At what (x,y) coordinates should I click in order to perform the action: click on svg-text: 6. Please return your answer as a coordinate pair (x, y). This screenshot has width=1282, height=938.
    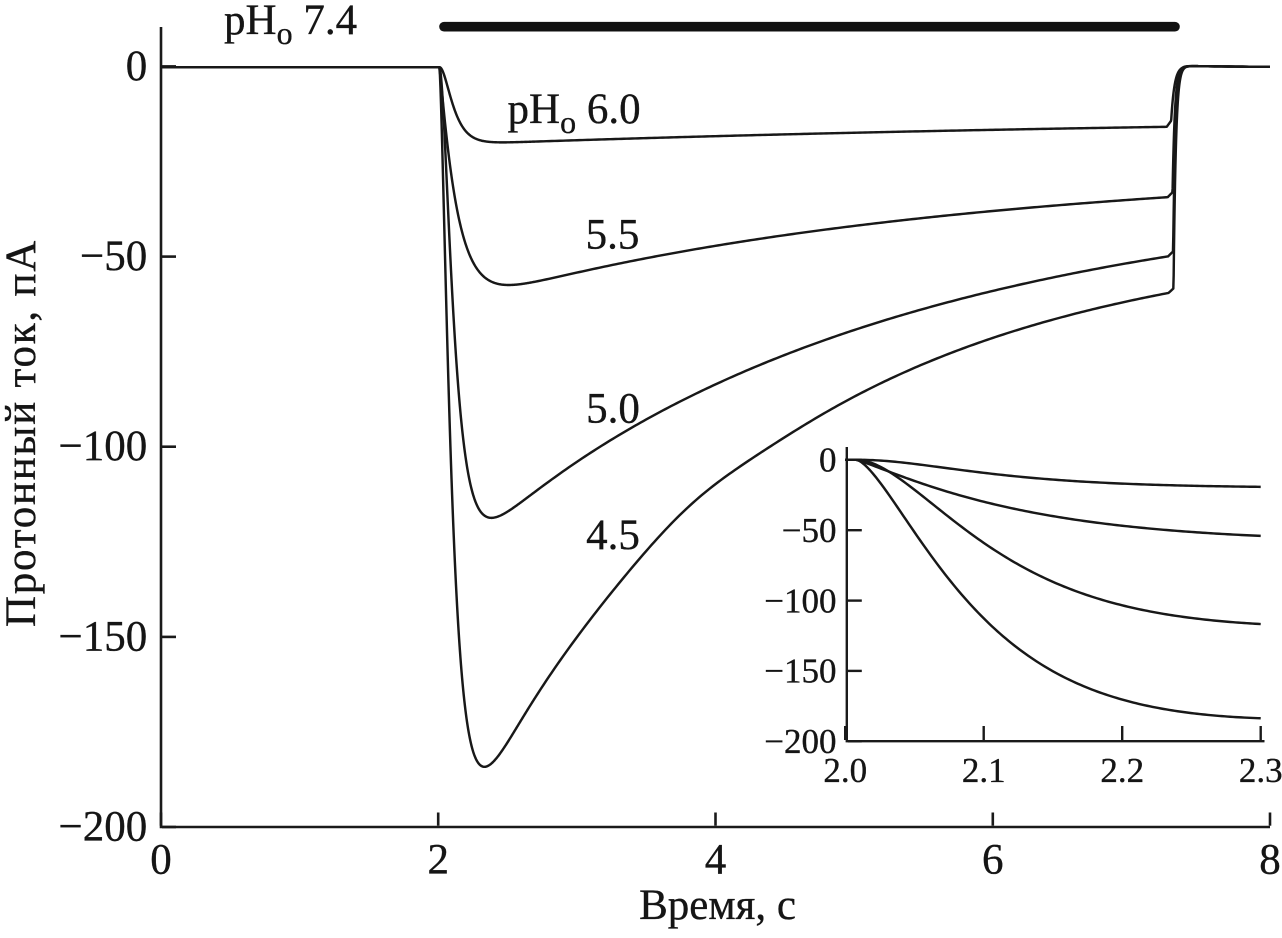
    Looking at the image, I should click on (993, 859).